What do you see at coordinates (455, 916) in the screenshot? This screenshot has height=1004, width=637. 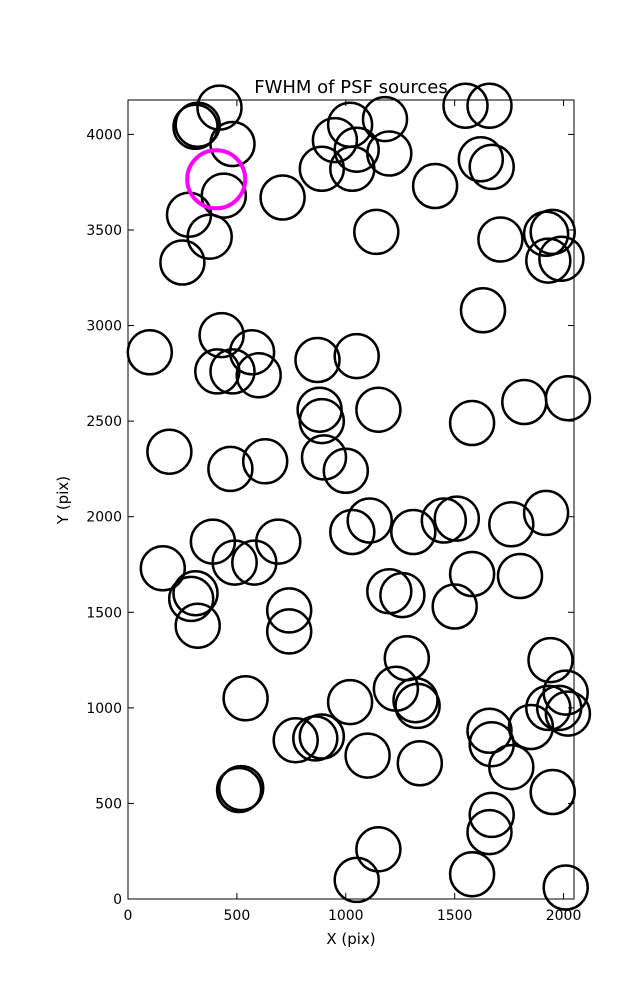 I see `x-tick-label: 1500` at bounding box center [455, 916].